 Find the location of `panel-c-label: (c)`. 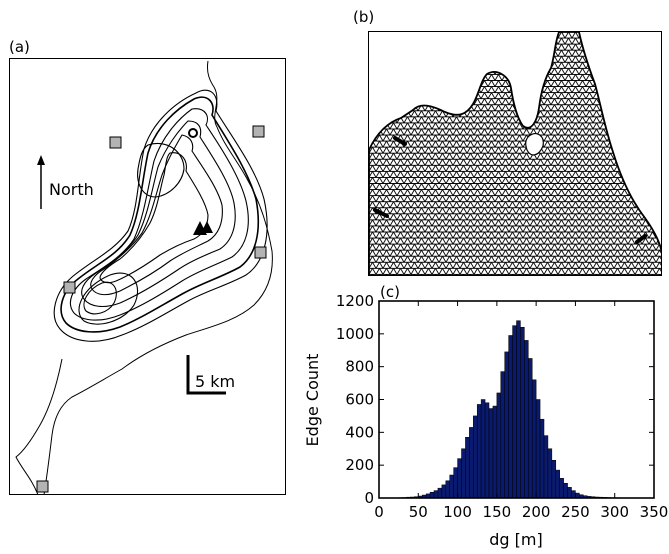

panel-c-label: (c) is located at coordinates (390, 292).